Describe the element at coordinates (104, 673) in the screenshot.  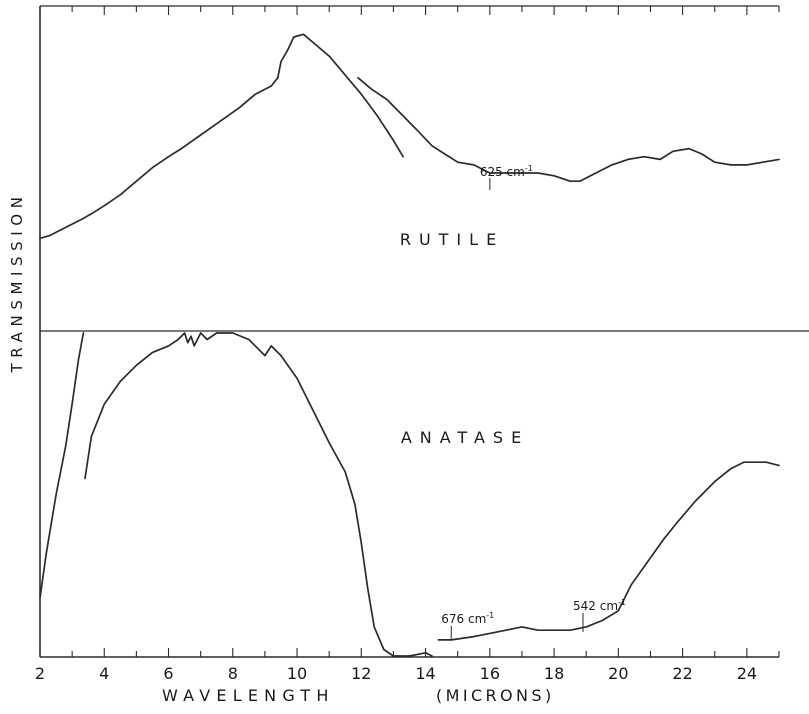
I see `x-tick-label: 4` at that location.